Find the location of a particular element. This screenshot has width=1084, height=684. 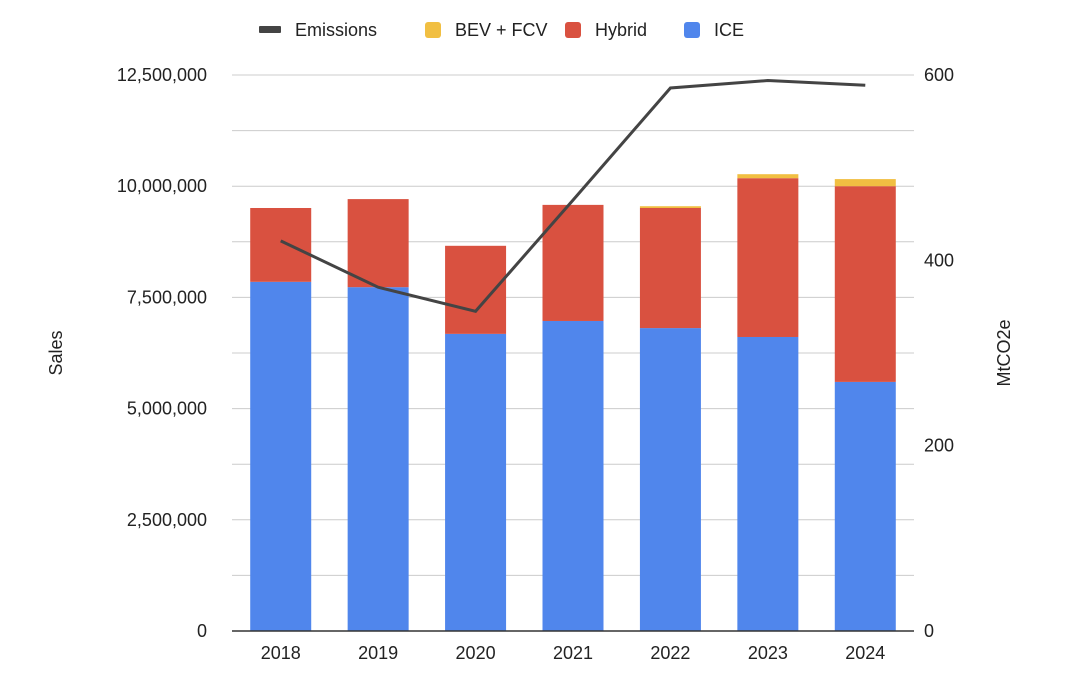

y-tick-label-left: 5,000,000 is located at coordinates (167, 409).